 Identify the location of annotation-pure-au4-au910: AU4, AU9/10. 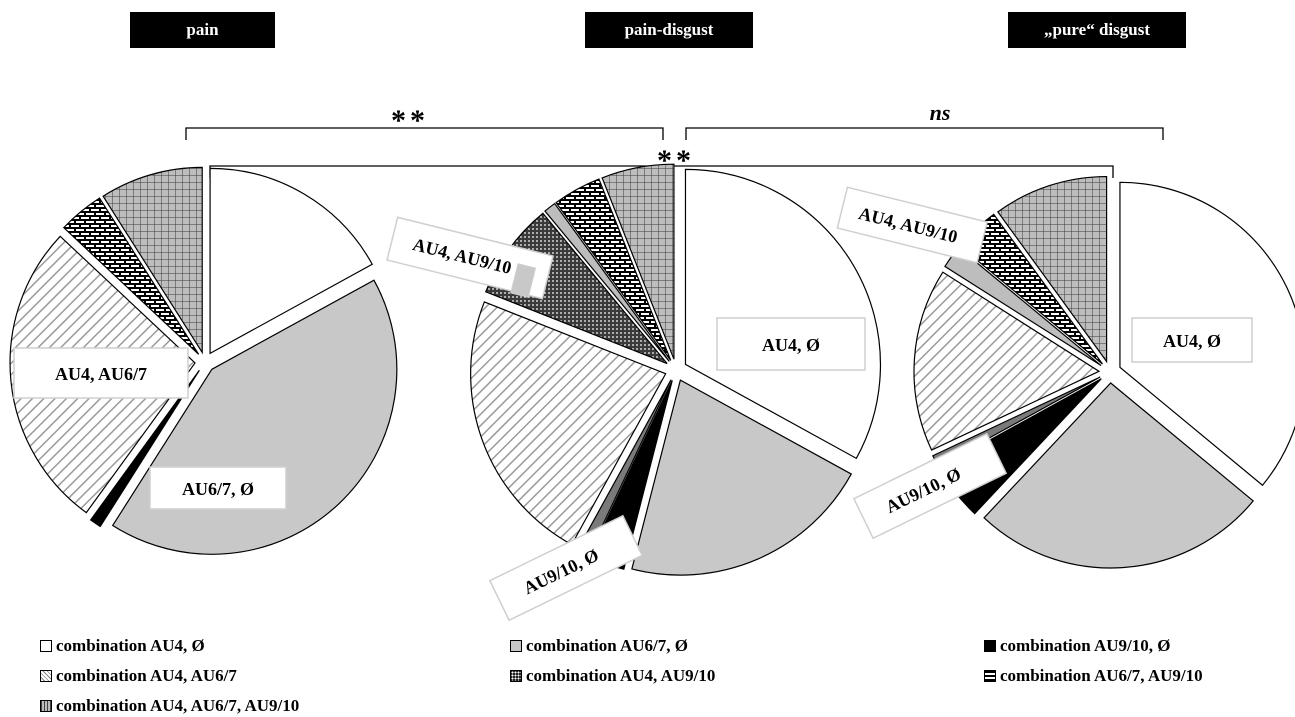
(912, 225).